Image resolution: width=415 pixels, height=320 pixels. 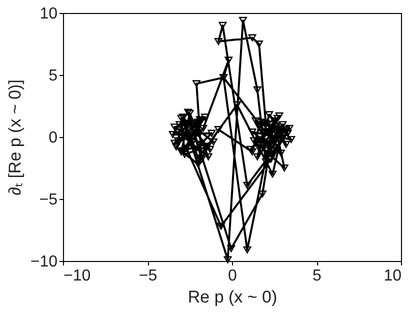 I want to click on y-tick-label: 10, so click(x=49, y=14).